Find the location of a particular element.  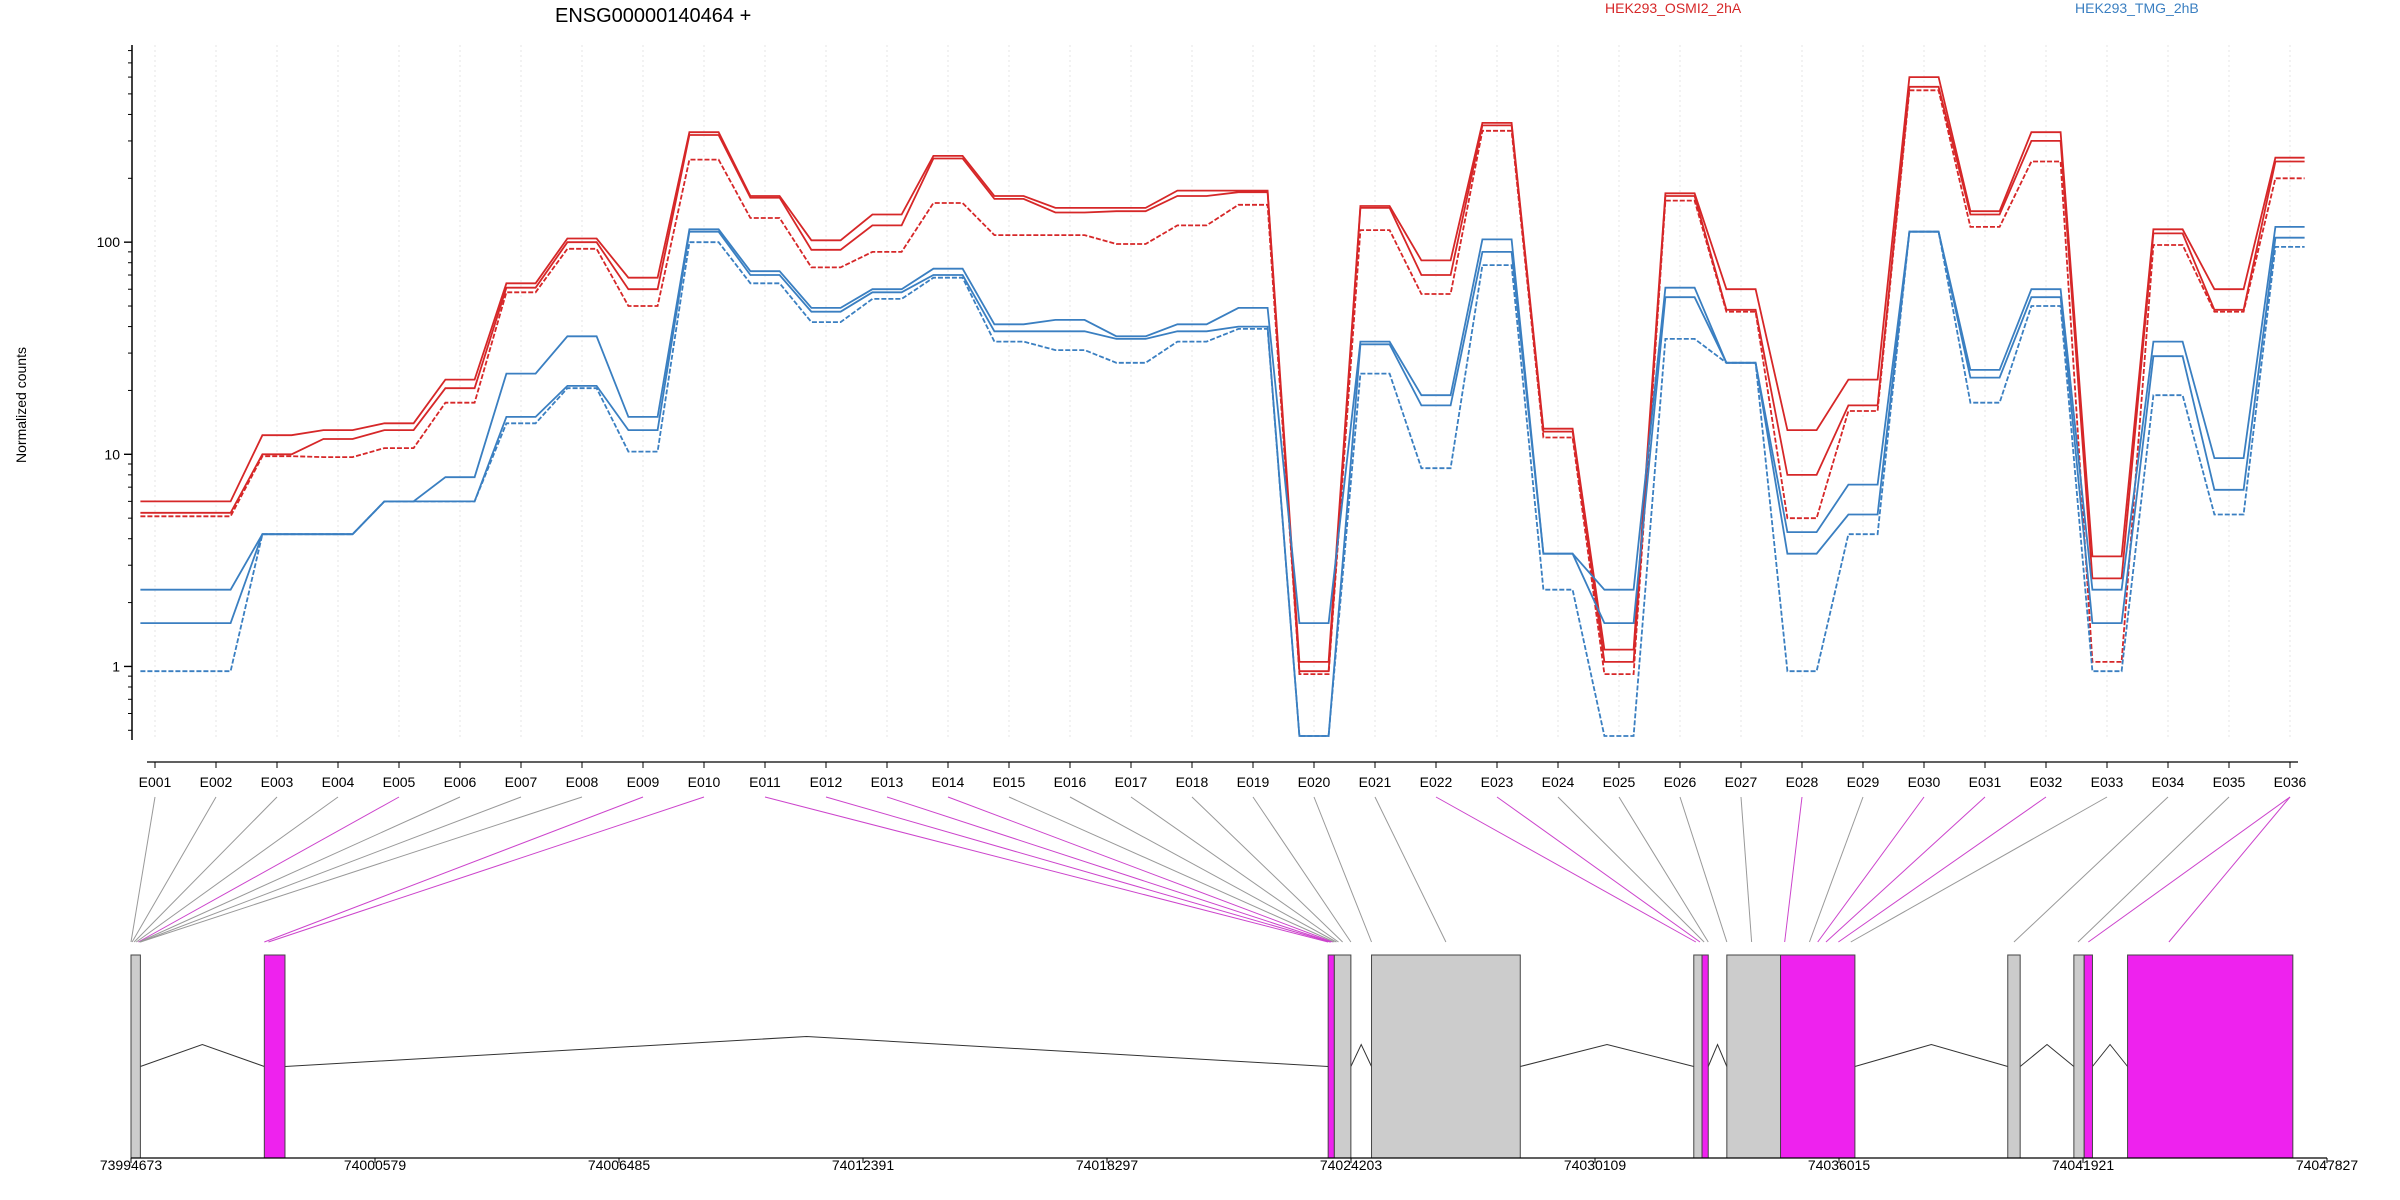

exon-connector-e009 is located at coordinates (454, 869).